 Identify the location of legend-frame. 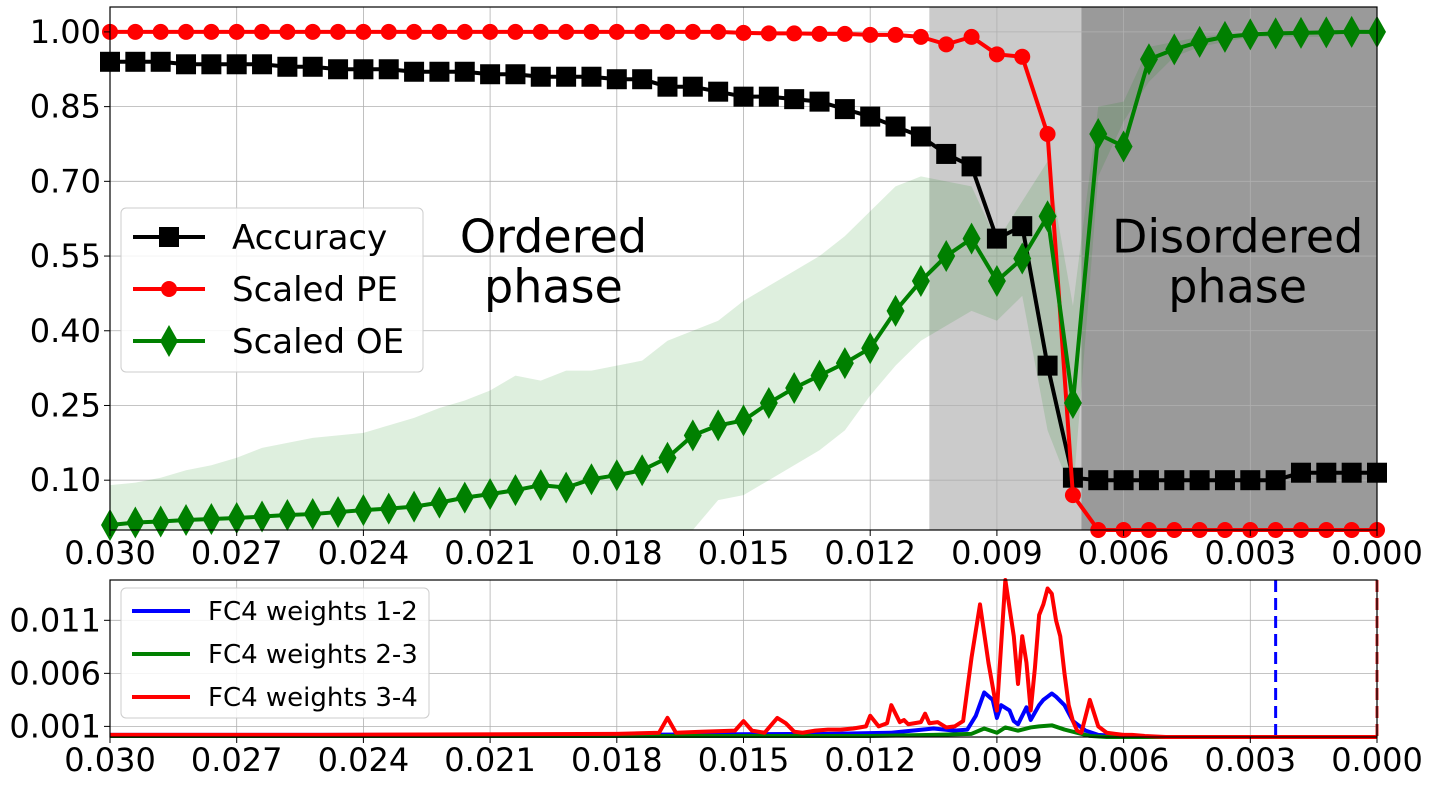
(272, 290).